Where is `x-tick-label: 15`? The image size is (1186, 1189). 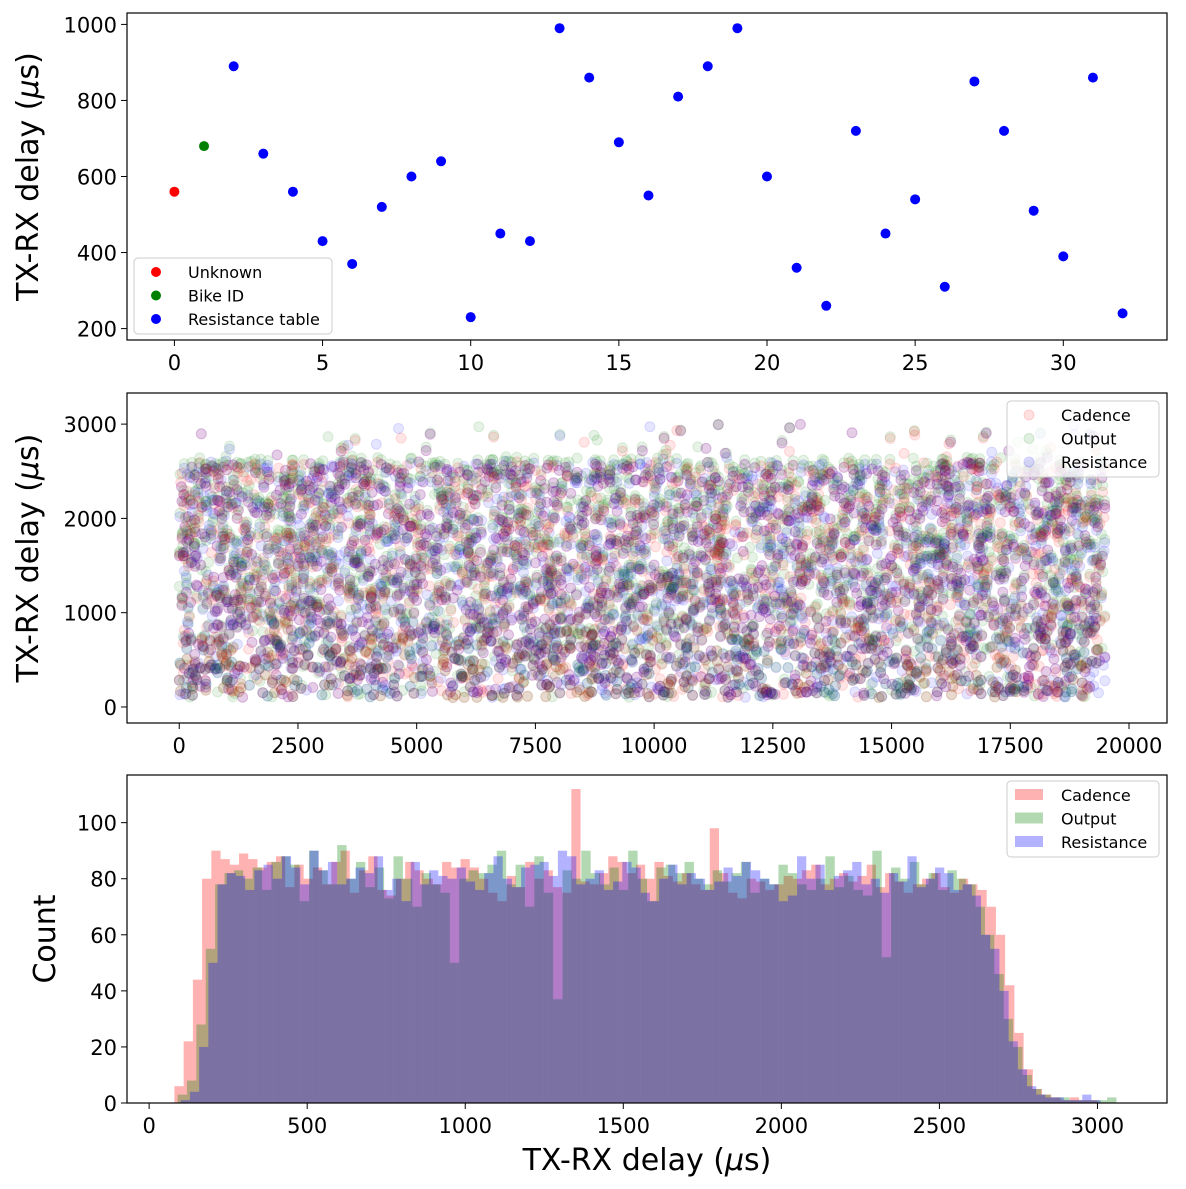
x-tick-label: 15 is located at coordinates (618, 363).